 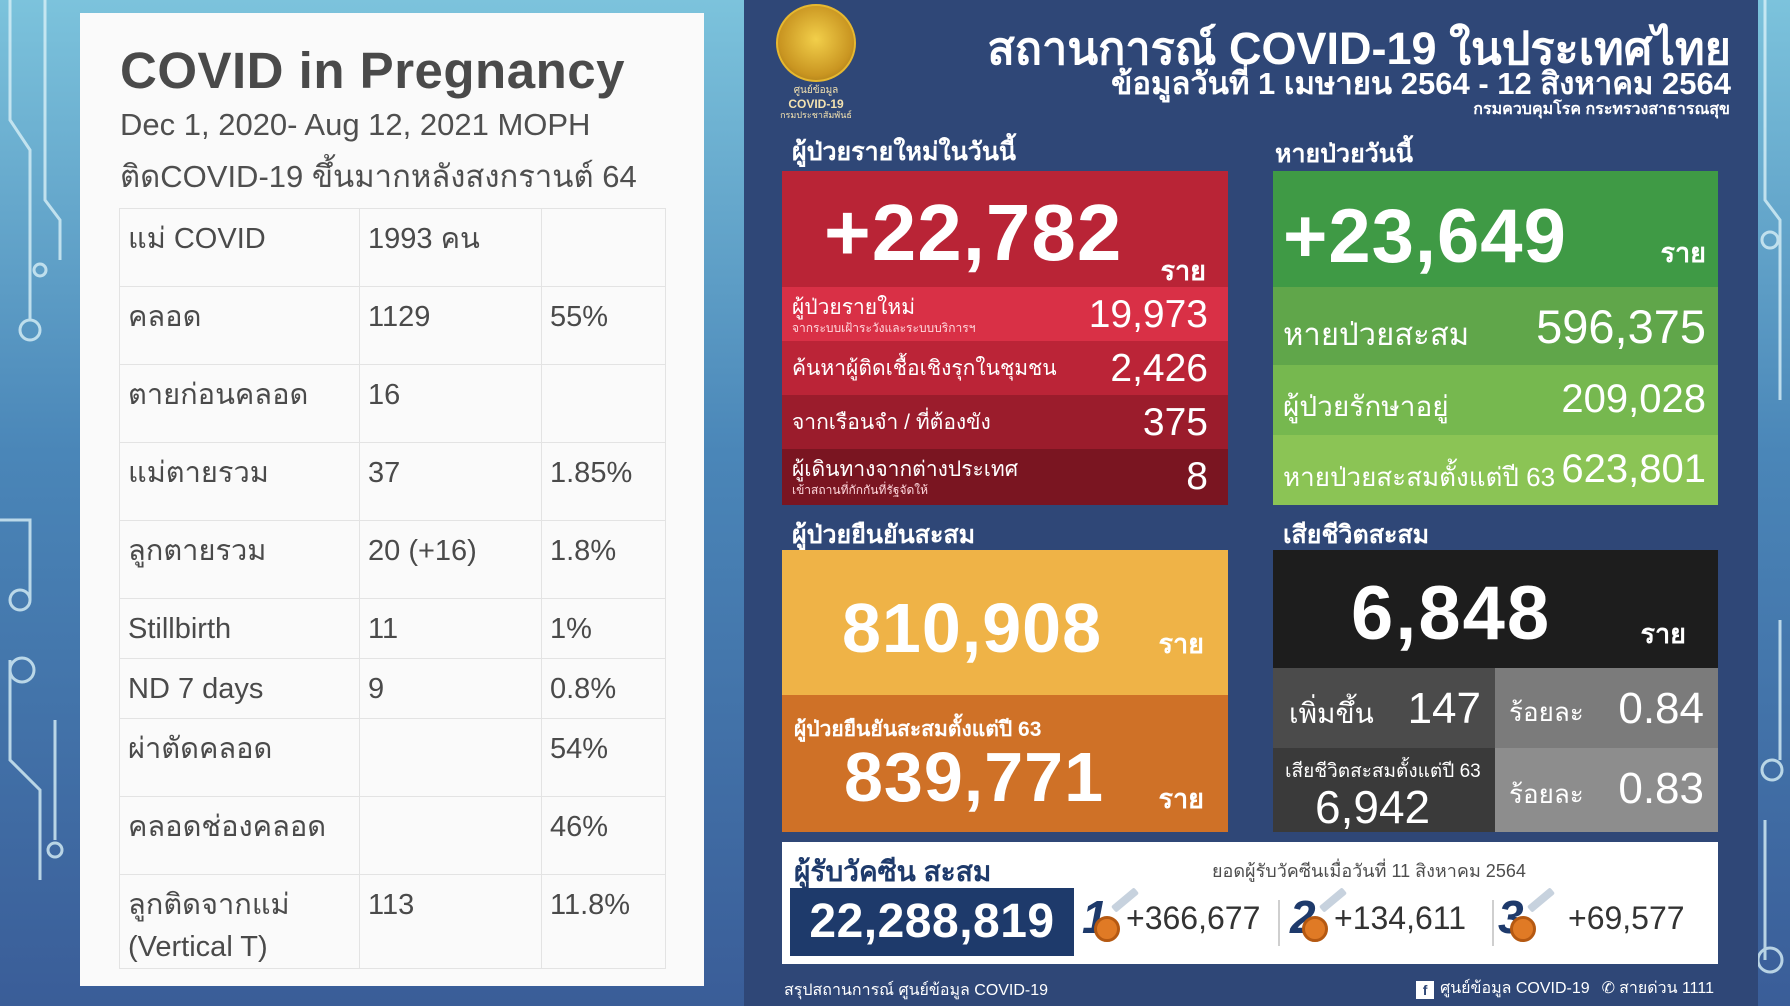 What do you see at coordinates (932, 922) in the screenshot?
I see `vaccine-total: 22,288,819` at bounding box center [932, 922].